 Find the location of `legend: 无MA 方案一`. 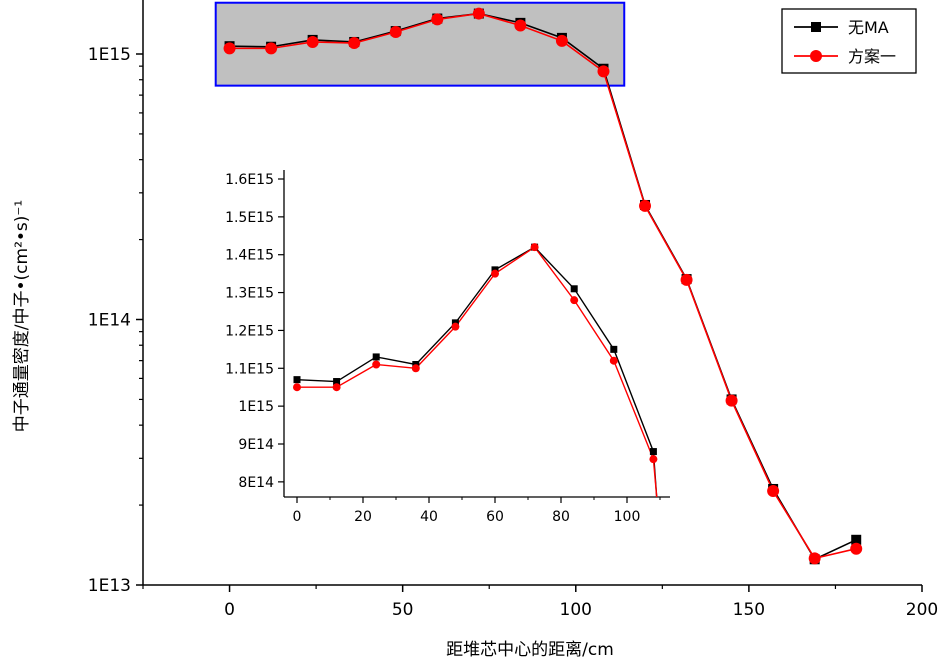

legend: 无MA 方案一 is located at coordinates (849, 41).